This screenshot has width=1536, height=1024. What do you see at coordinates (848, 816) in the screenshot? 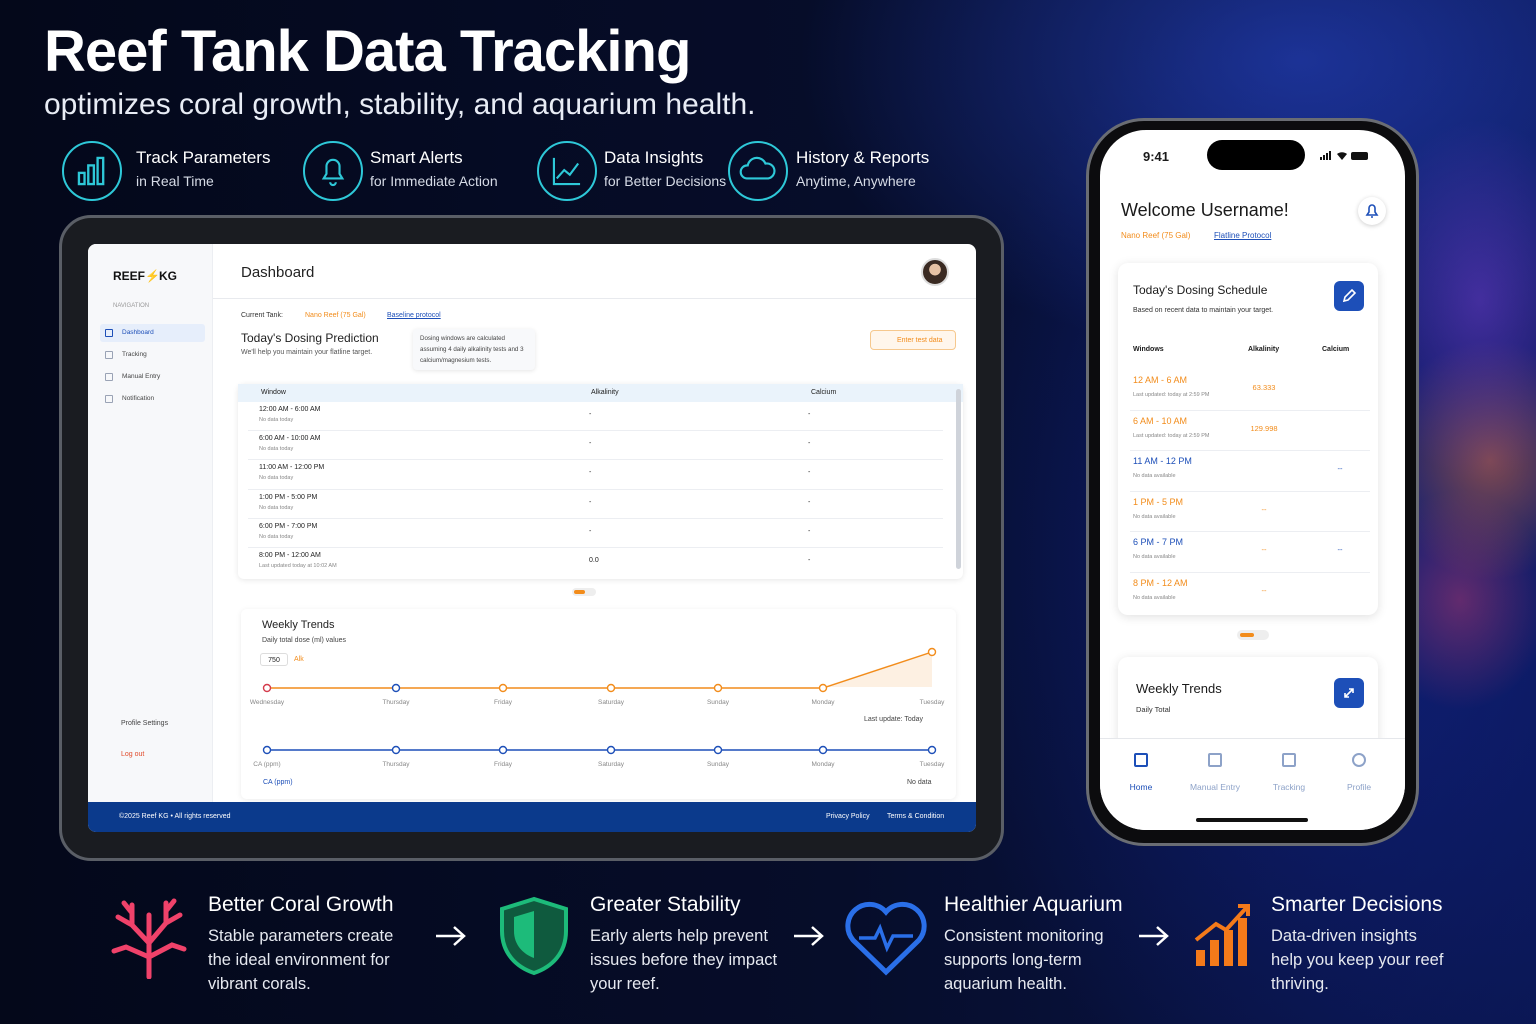
I see `footer-link: Privacy Policy` at bounding box center [848, 816].